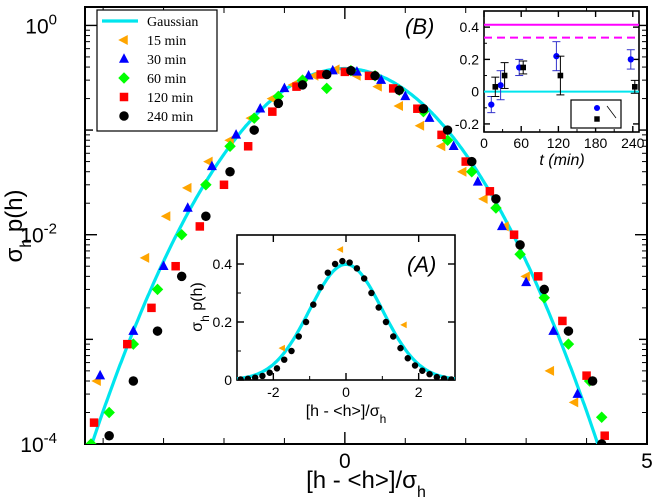 The width and height of the screenshot is (654, 501). Describe the element at coordinates (124, 97) in the screenshot. I see `legend-marker-120-min` at that location.